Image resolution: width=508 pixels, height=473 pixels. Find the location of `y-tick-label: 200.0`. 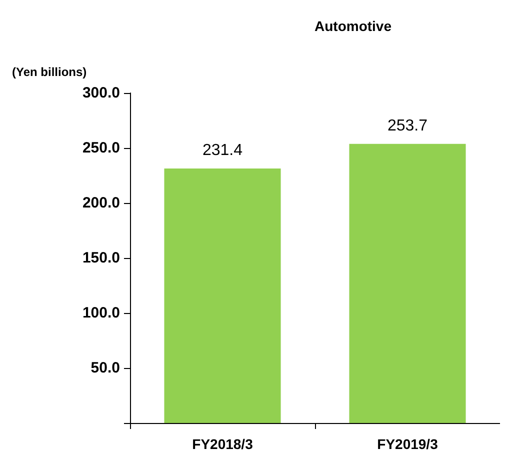

y-tick-label: 200.0 is located at coordinates (101, 203).